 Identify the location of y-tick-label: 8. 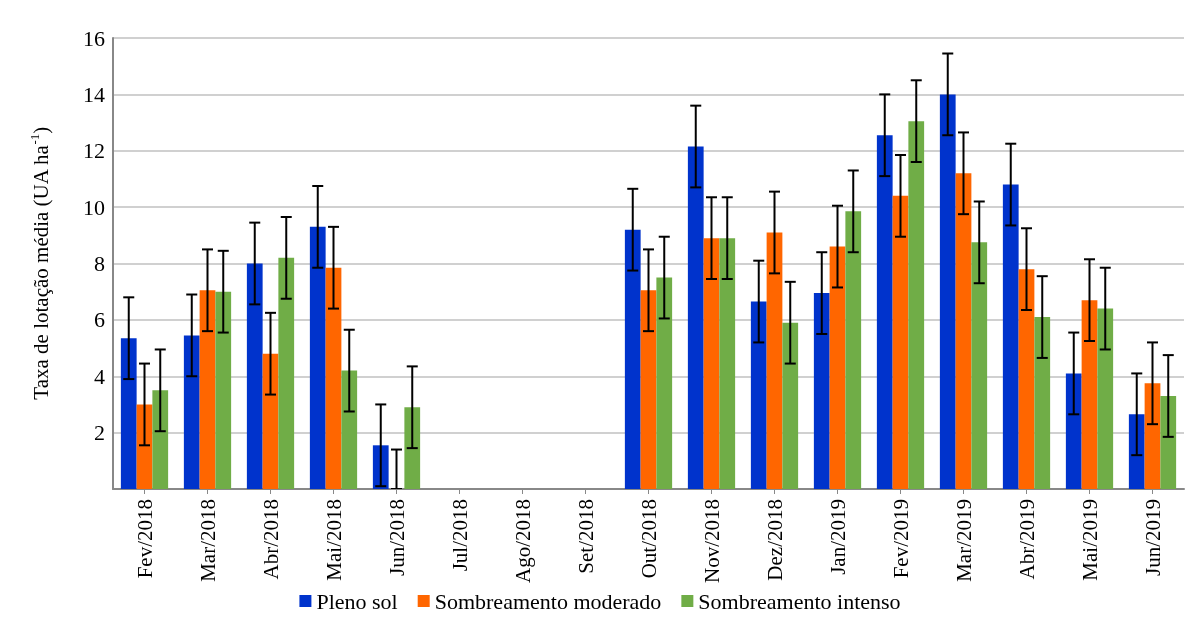
(99, 263).